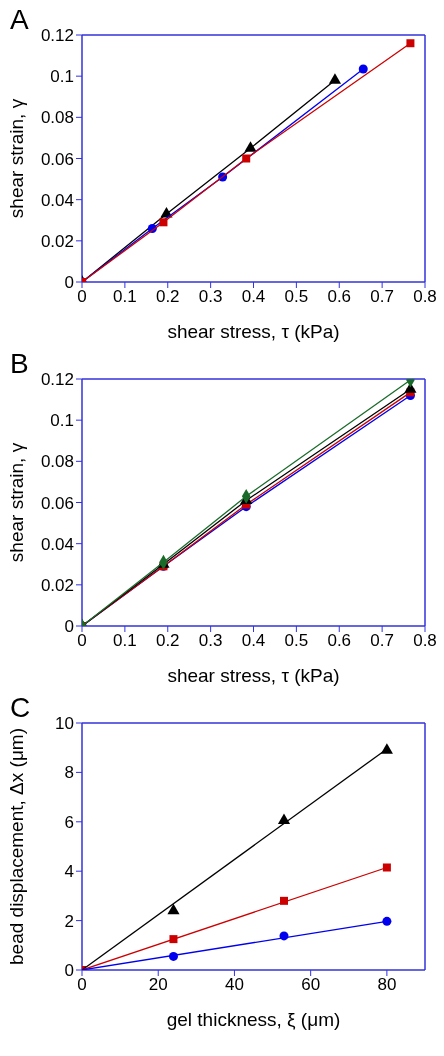 This screenshot has width=444, height=1056. Describe the element at coordinates (69, 921) in the screenshot. I see `y-tick-label: 2` at that location.